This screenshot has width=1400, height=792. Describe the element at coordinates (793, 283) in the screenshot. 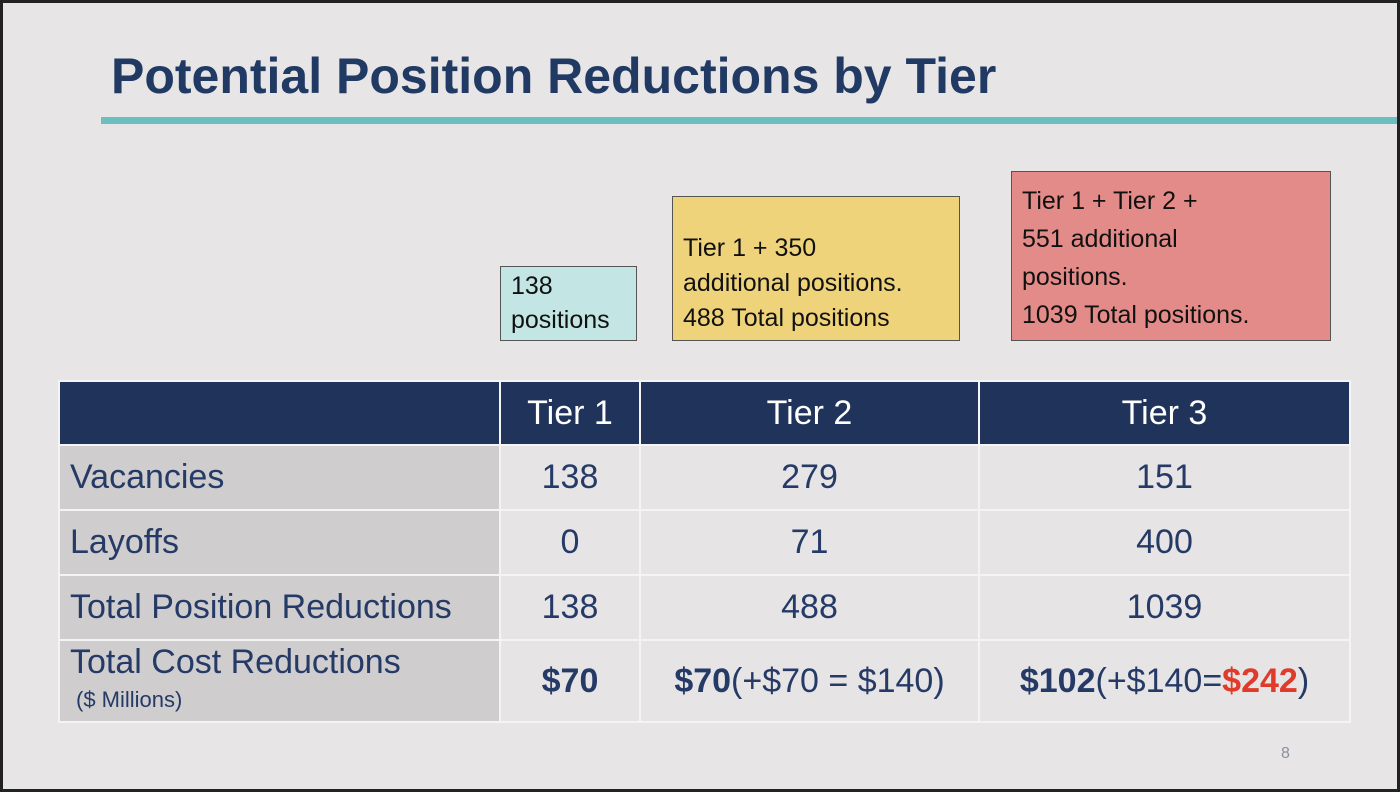

I see `callout-line: additional positions.` at that location.